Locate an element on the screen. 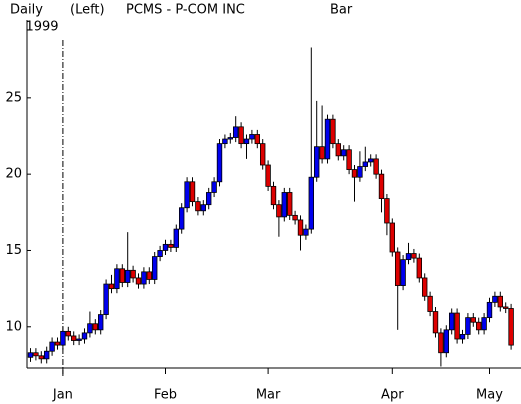  x-tick-label: Mar is located at coordinates (268, 395).